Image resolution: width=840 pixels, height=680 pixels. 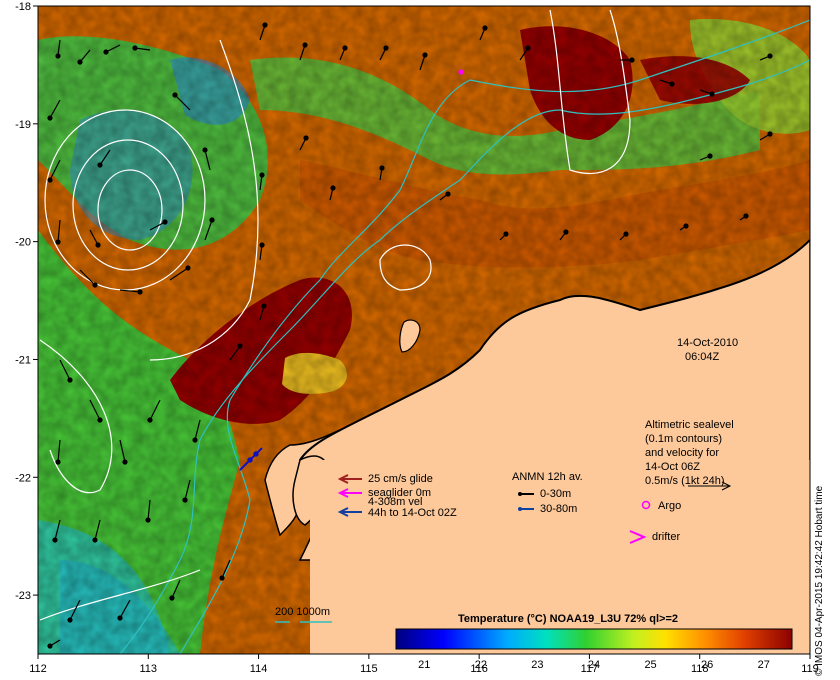 What do you see at coordinates (520, 494) in the screenshot?
I see `anmn-dot-shallow` at bounding box center [520, 494].